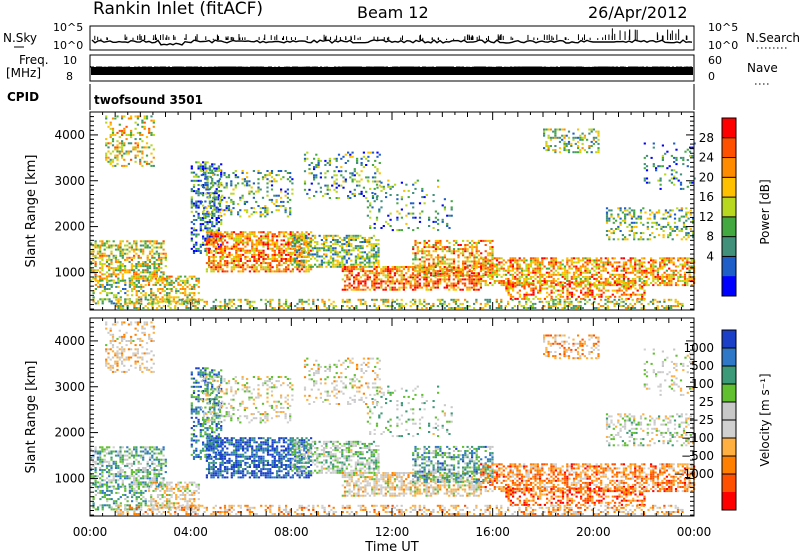 The height and width of the screenshot is (554, 800). Describe the element at coordinates (351, 97) in the screenshot. I see `cpid-panel: CPID twofsound 3501` at that location.